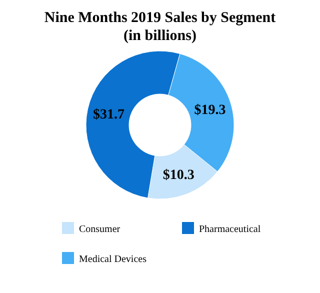  What do you see at coordinates (109, 115) in the screenshot?
I see `data-label: $31.7` at bounding box center [109, 115].